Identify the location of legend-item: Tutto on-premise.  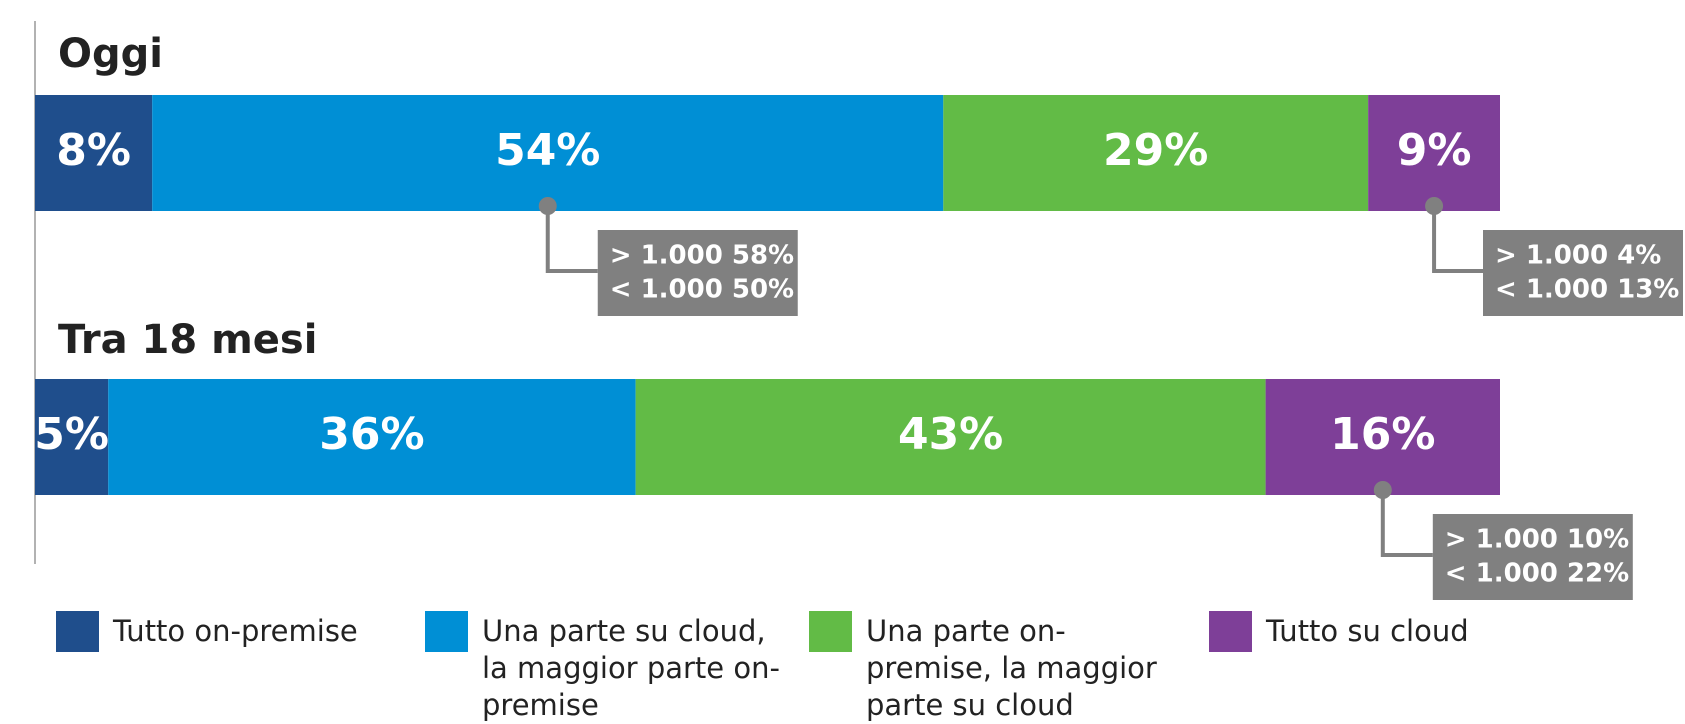
(242, 631).